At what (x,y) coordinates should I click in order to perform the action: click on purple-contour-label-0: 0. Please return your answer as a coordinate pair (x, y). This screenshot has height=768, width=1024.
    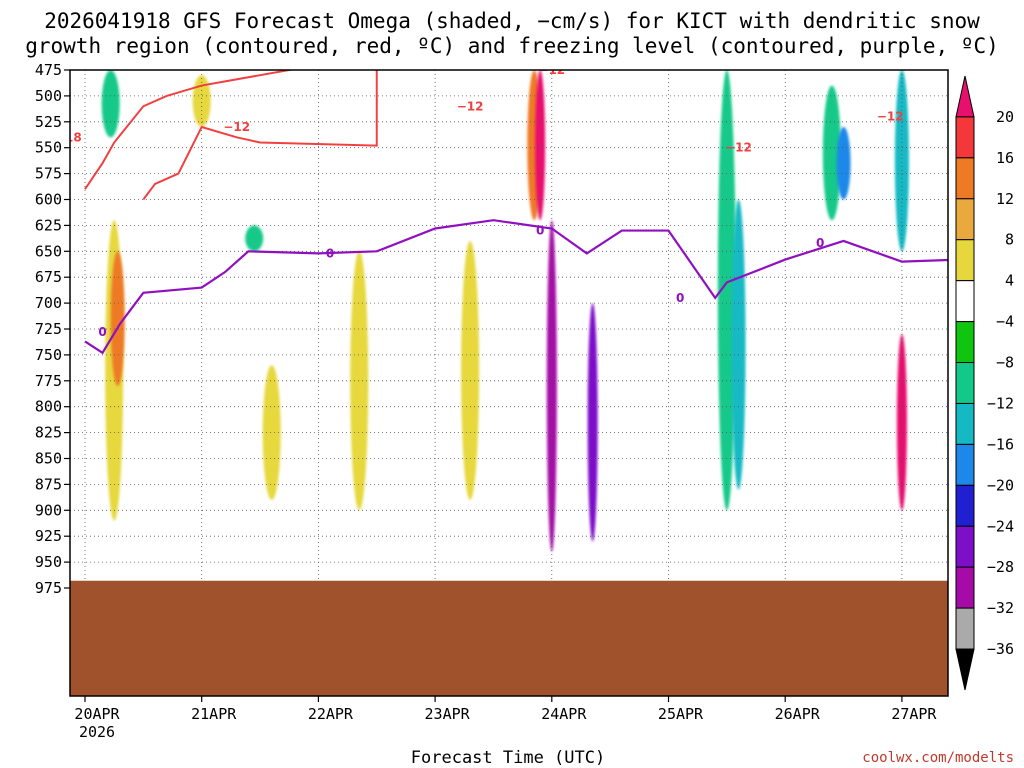
    Looking at the image, I should click on (102, 332).